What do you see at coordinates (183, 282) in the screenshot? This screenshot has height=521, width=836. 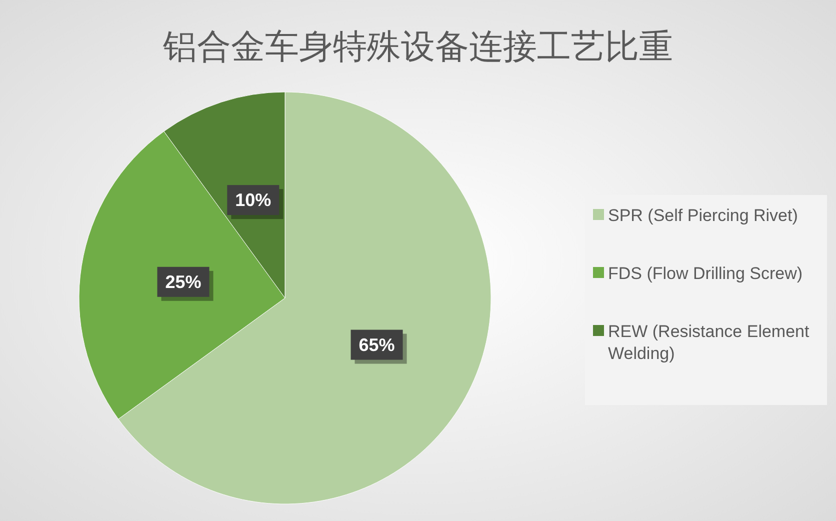 I see `data-label: 25%` at bounding box center [183, 282].